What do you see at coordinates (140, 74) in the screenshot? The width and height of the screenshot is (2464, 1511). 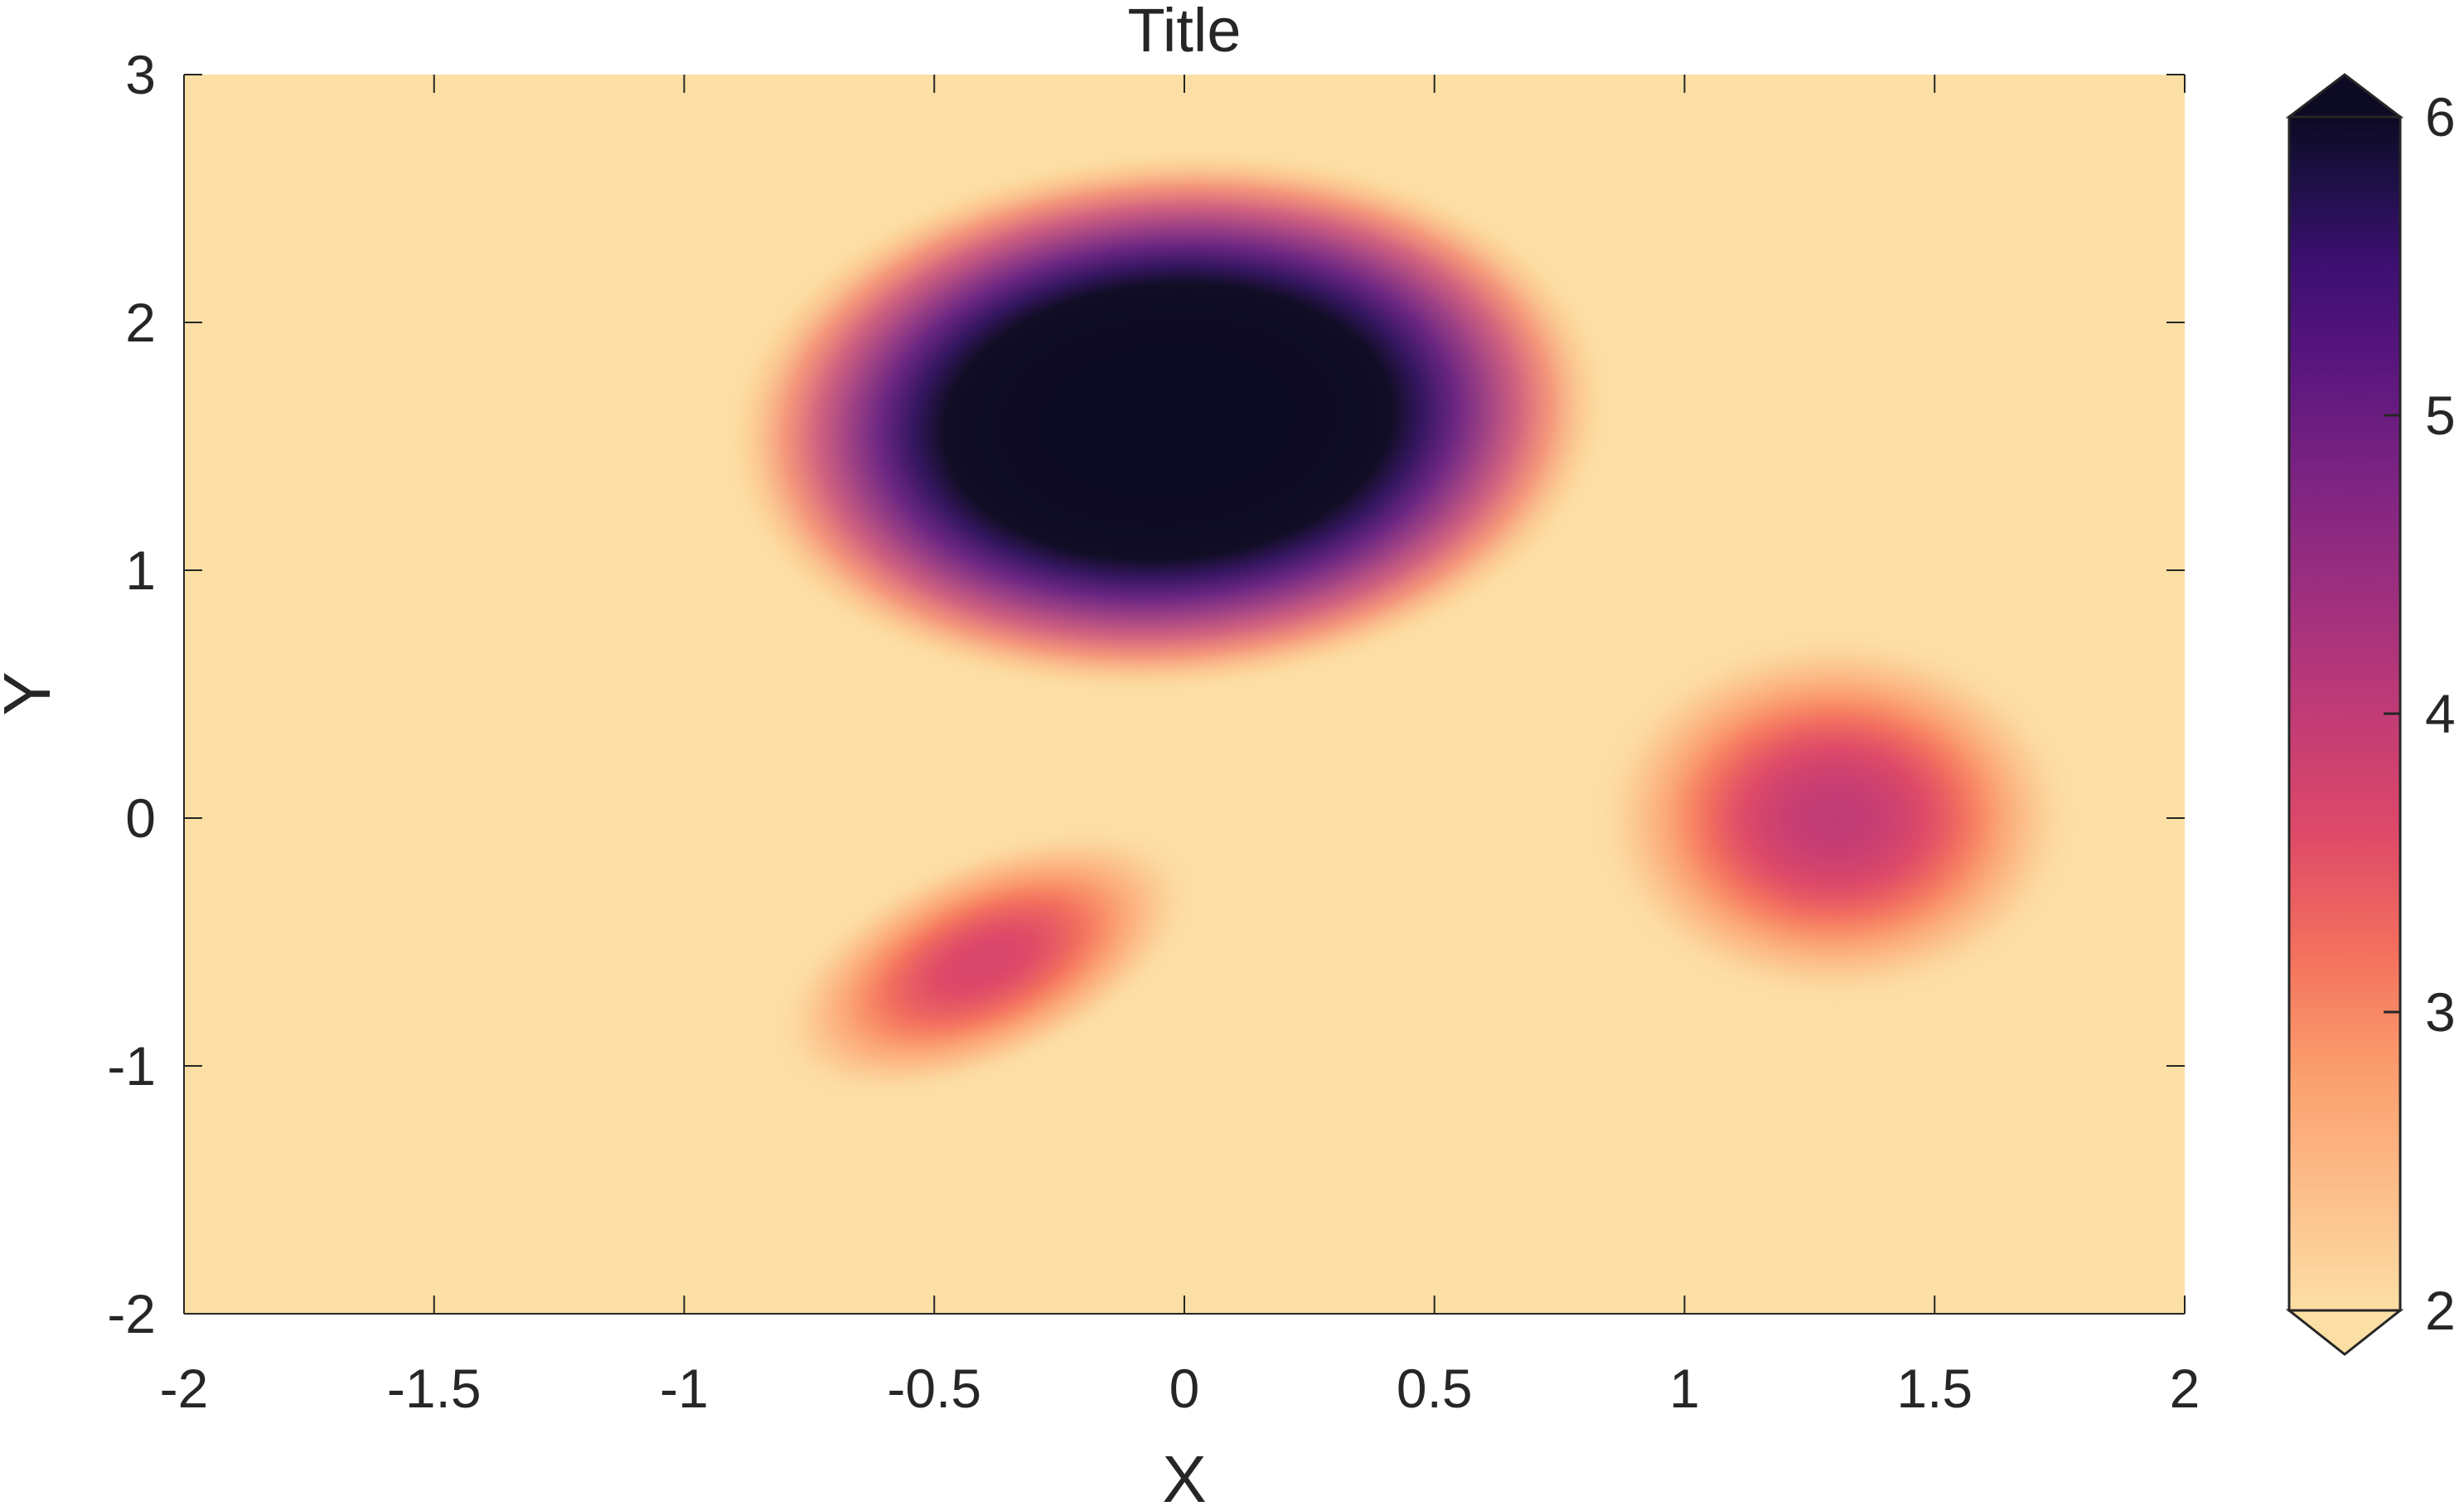 I see `y-tick-label: 3` at bounding box center [140, 74].